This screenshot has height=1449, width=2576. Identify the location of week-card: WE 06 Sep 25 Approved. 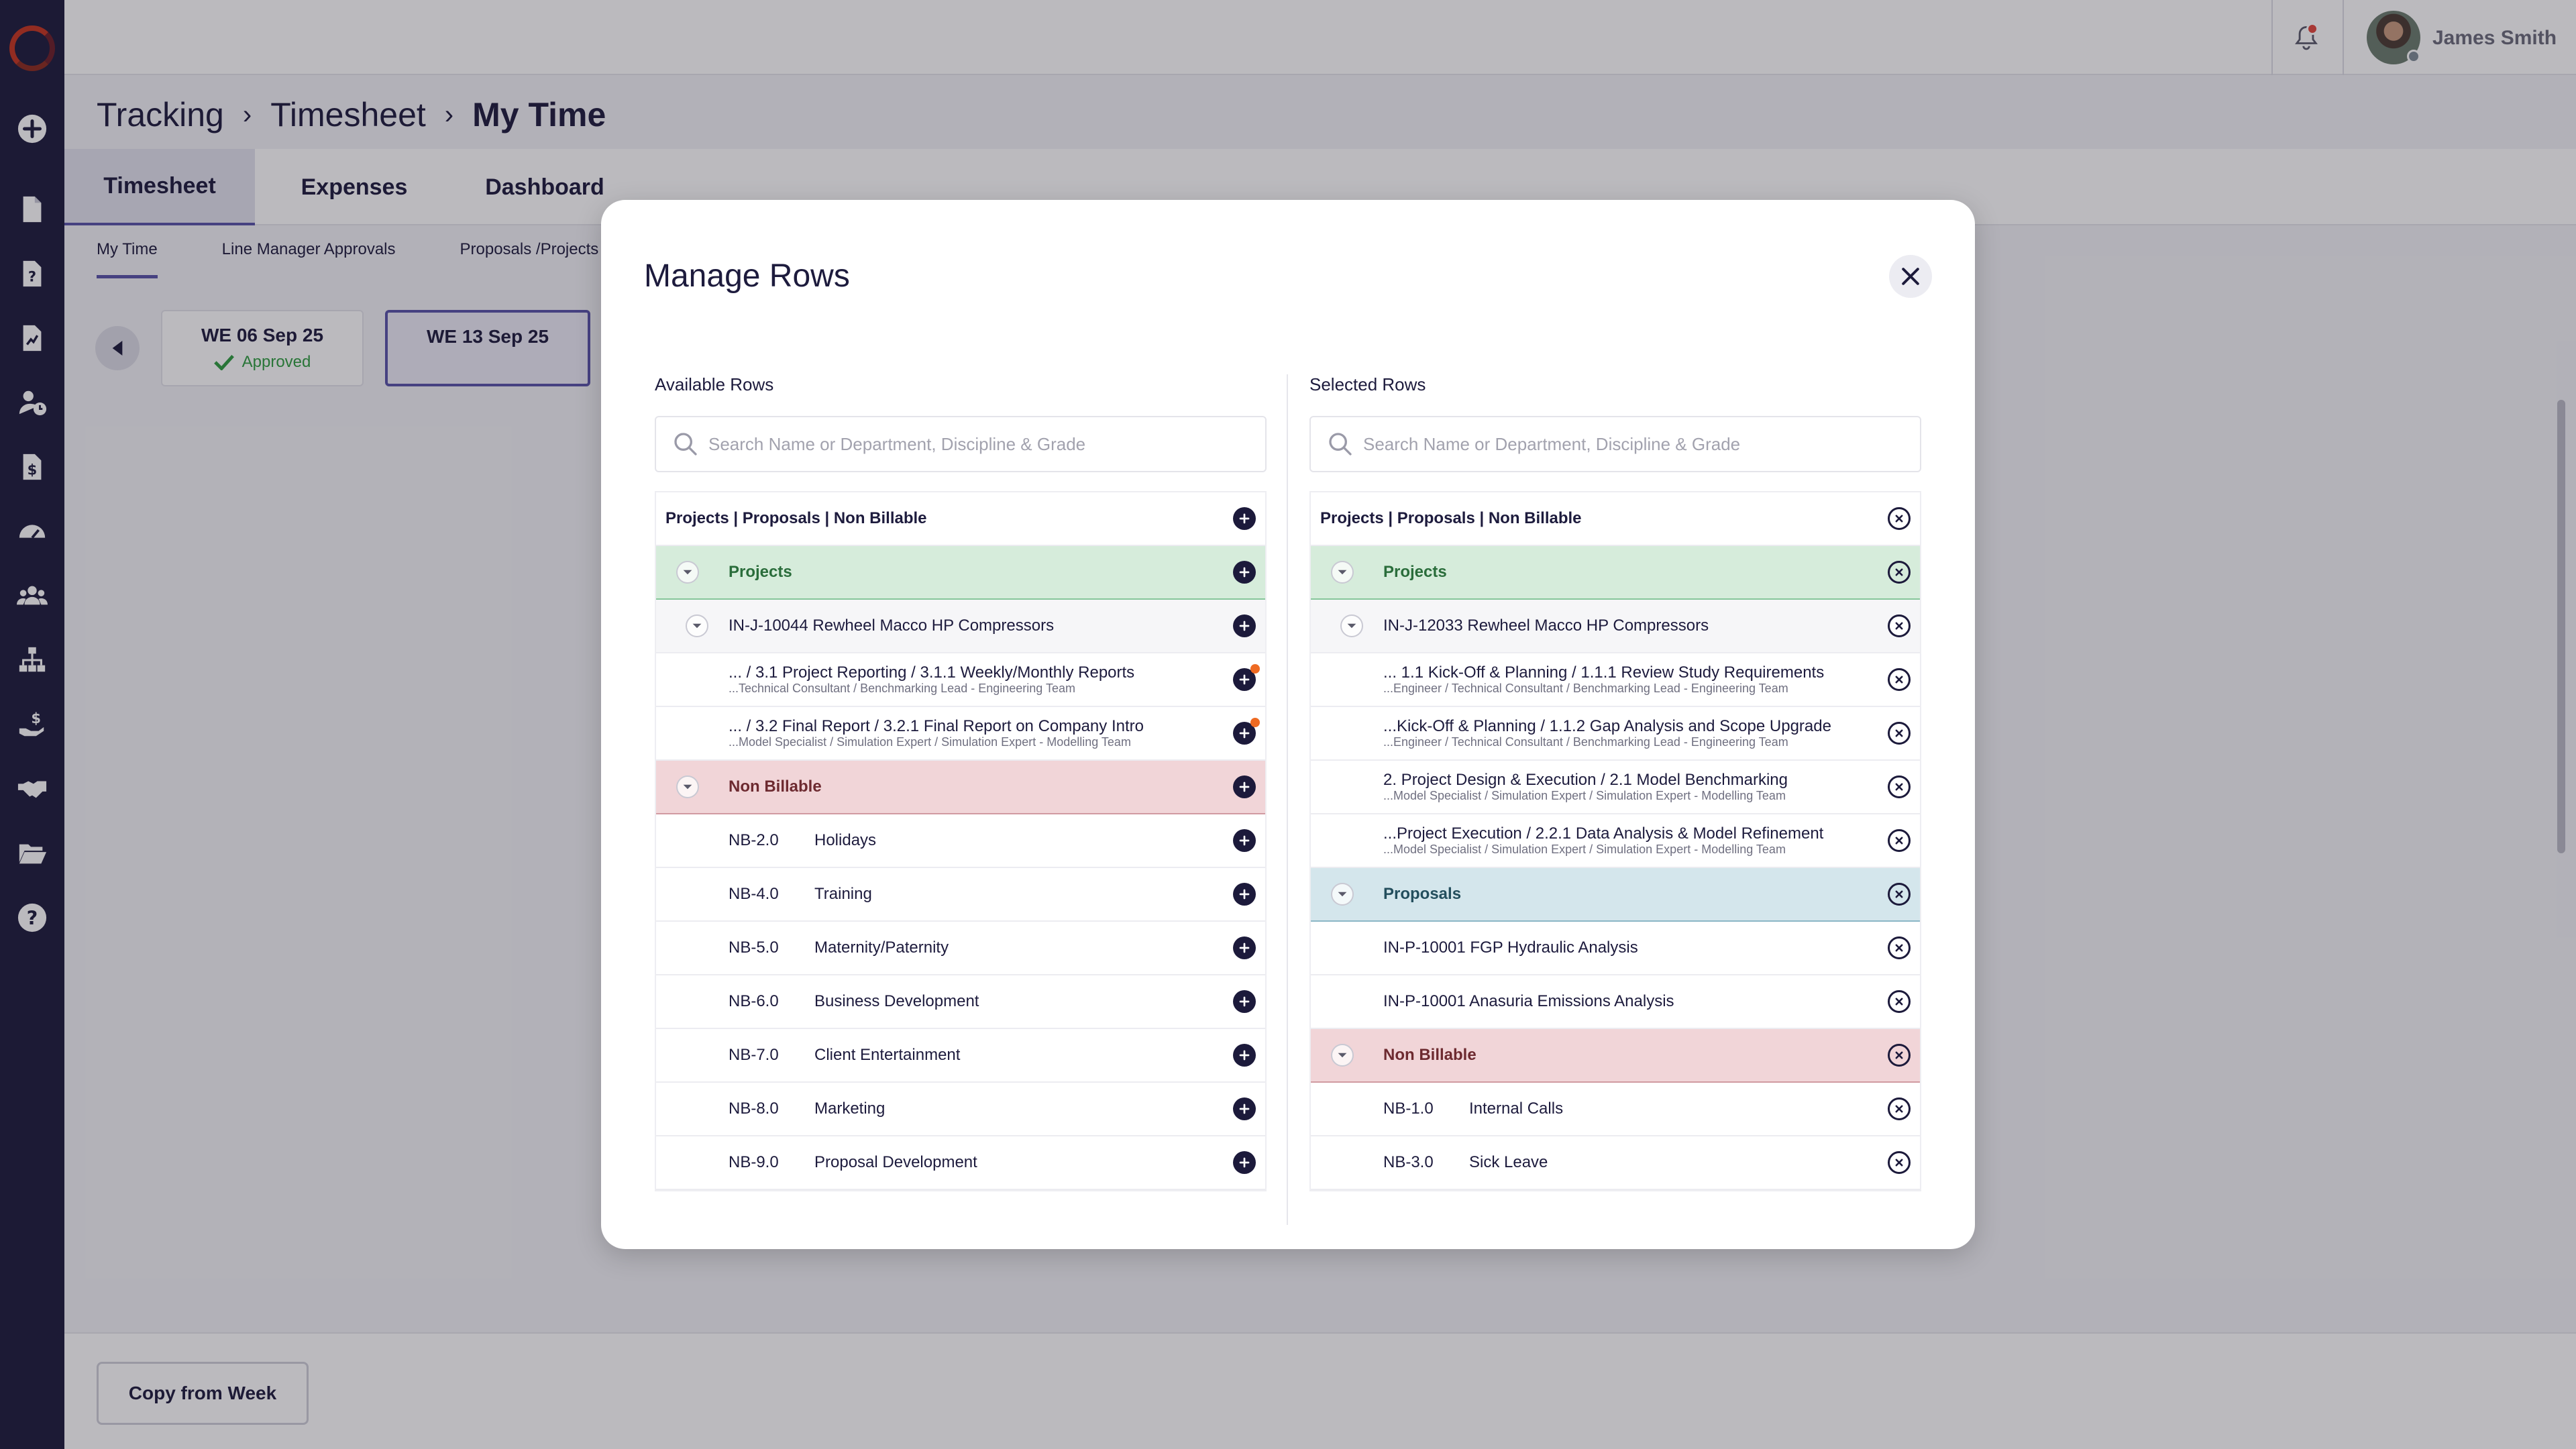
(262, 348).